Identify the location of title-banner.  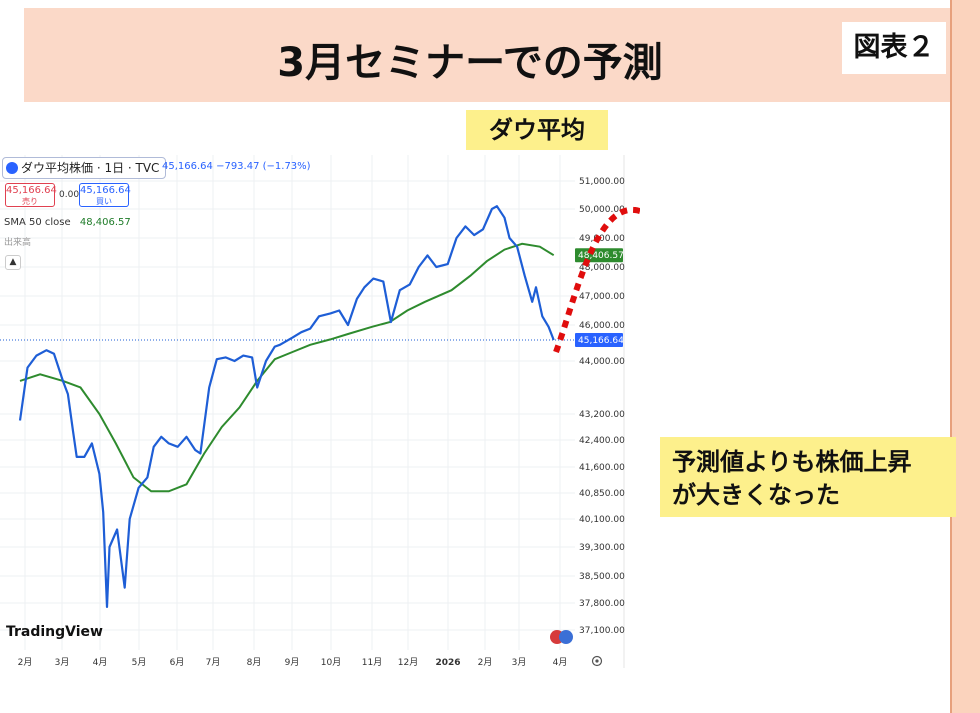
(487, 55).